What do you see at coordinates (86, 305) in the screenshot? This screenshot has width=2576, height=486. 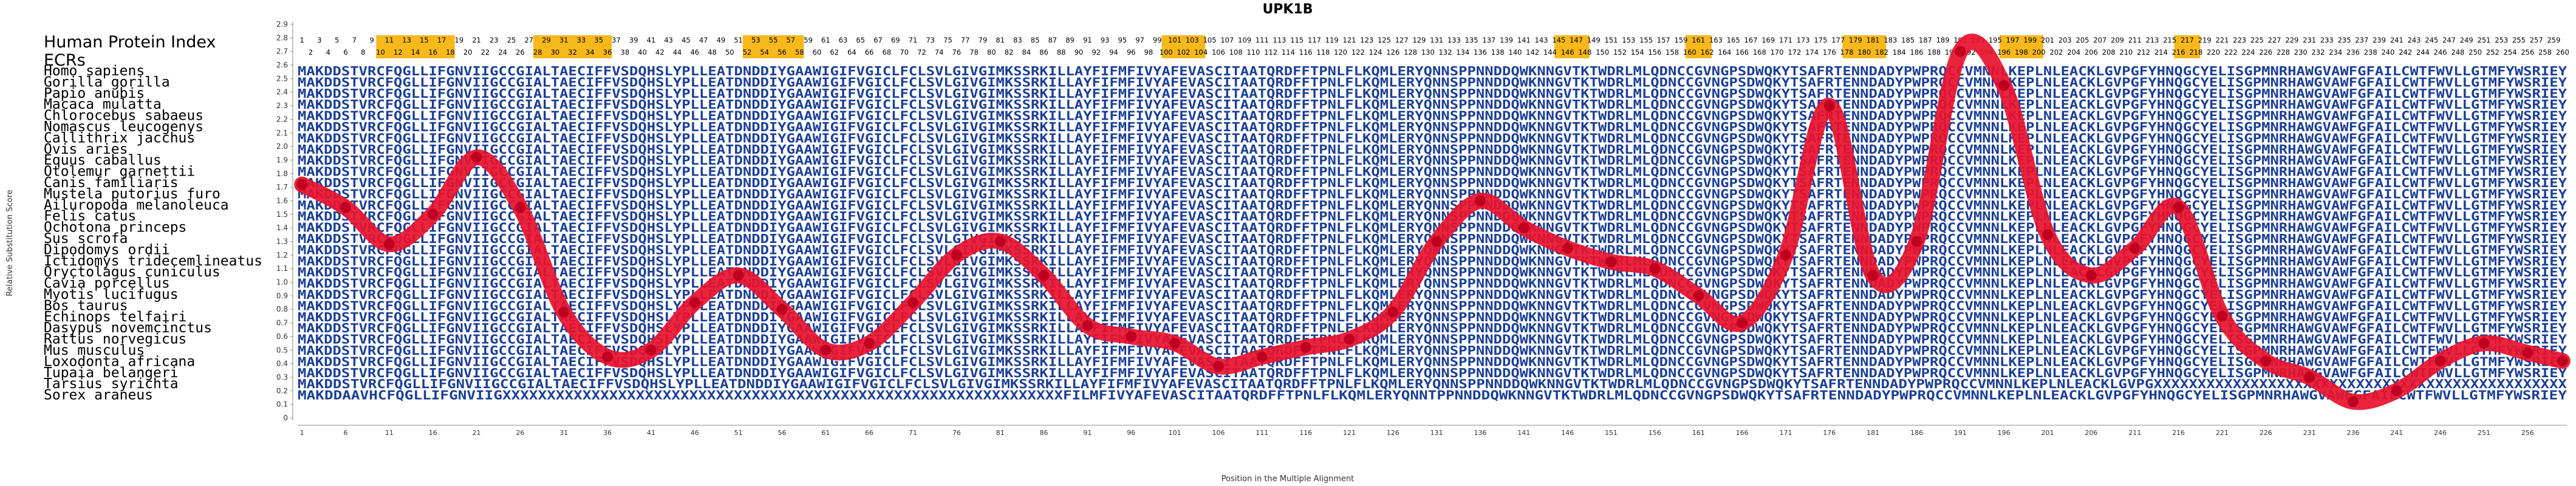 I see `species-label: Bos taurus` at bounding box center [86, 305].